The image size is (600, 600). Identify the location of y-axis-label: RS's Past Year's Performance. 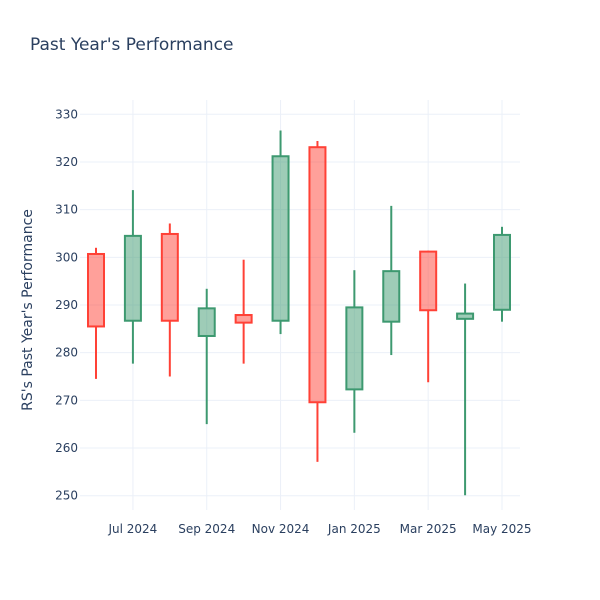
(28, 310).